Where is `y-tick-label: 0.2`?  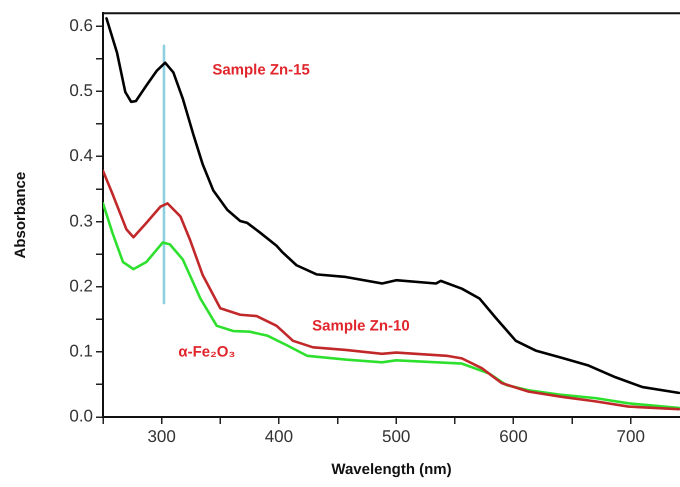
y-tick-label: 0.2 is located at coordinates (81, 286).